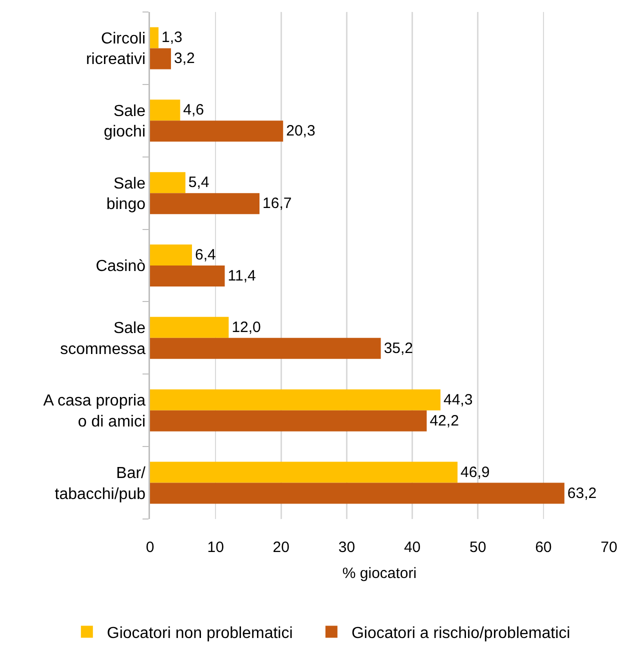  What do you see at coordinates (458, 399) in the screenshot?
I see `data-label: 44,3` at bounding box center [458, 399].